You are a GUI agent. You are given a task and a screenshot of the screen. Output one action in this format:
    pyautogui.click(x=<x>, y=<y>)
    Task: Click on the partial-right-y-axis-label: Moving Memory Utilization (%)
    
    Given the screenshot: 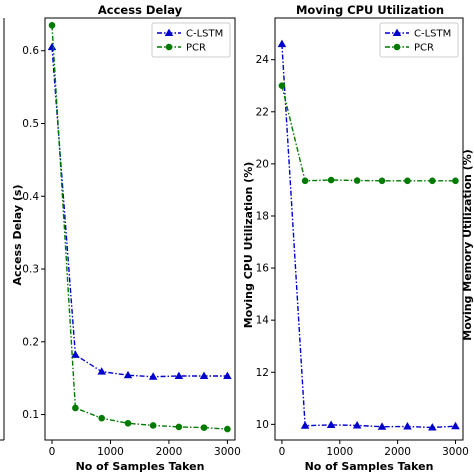 What is the action you would take?
    pyautogui.click(x=467, y=244)
    